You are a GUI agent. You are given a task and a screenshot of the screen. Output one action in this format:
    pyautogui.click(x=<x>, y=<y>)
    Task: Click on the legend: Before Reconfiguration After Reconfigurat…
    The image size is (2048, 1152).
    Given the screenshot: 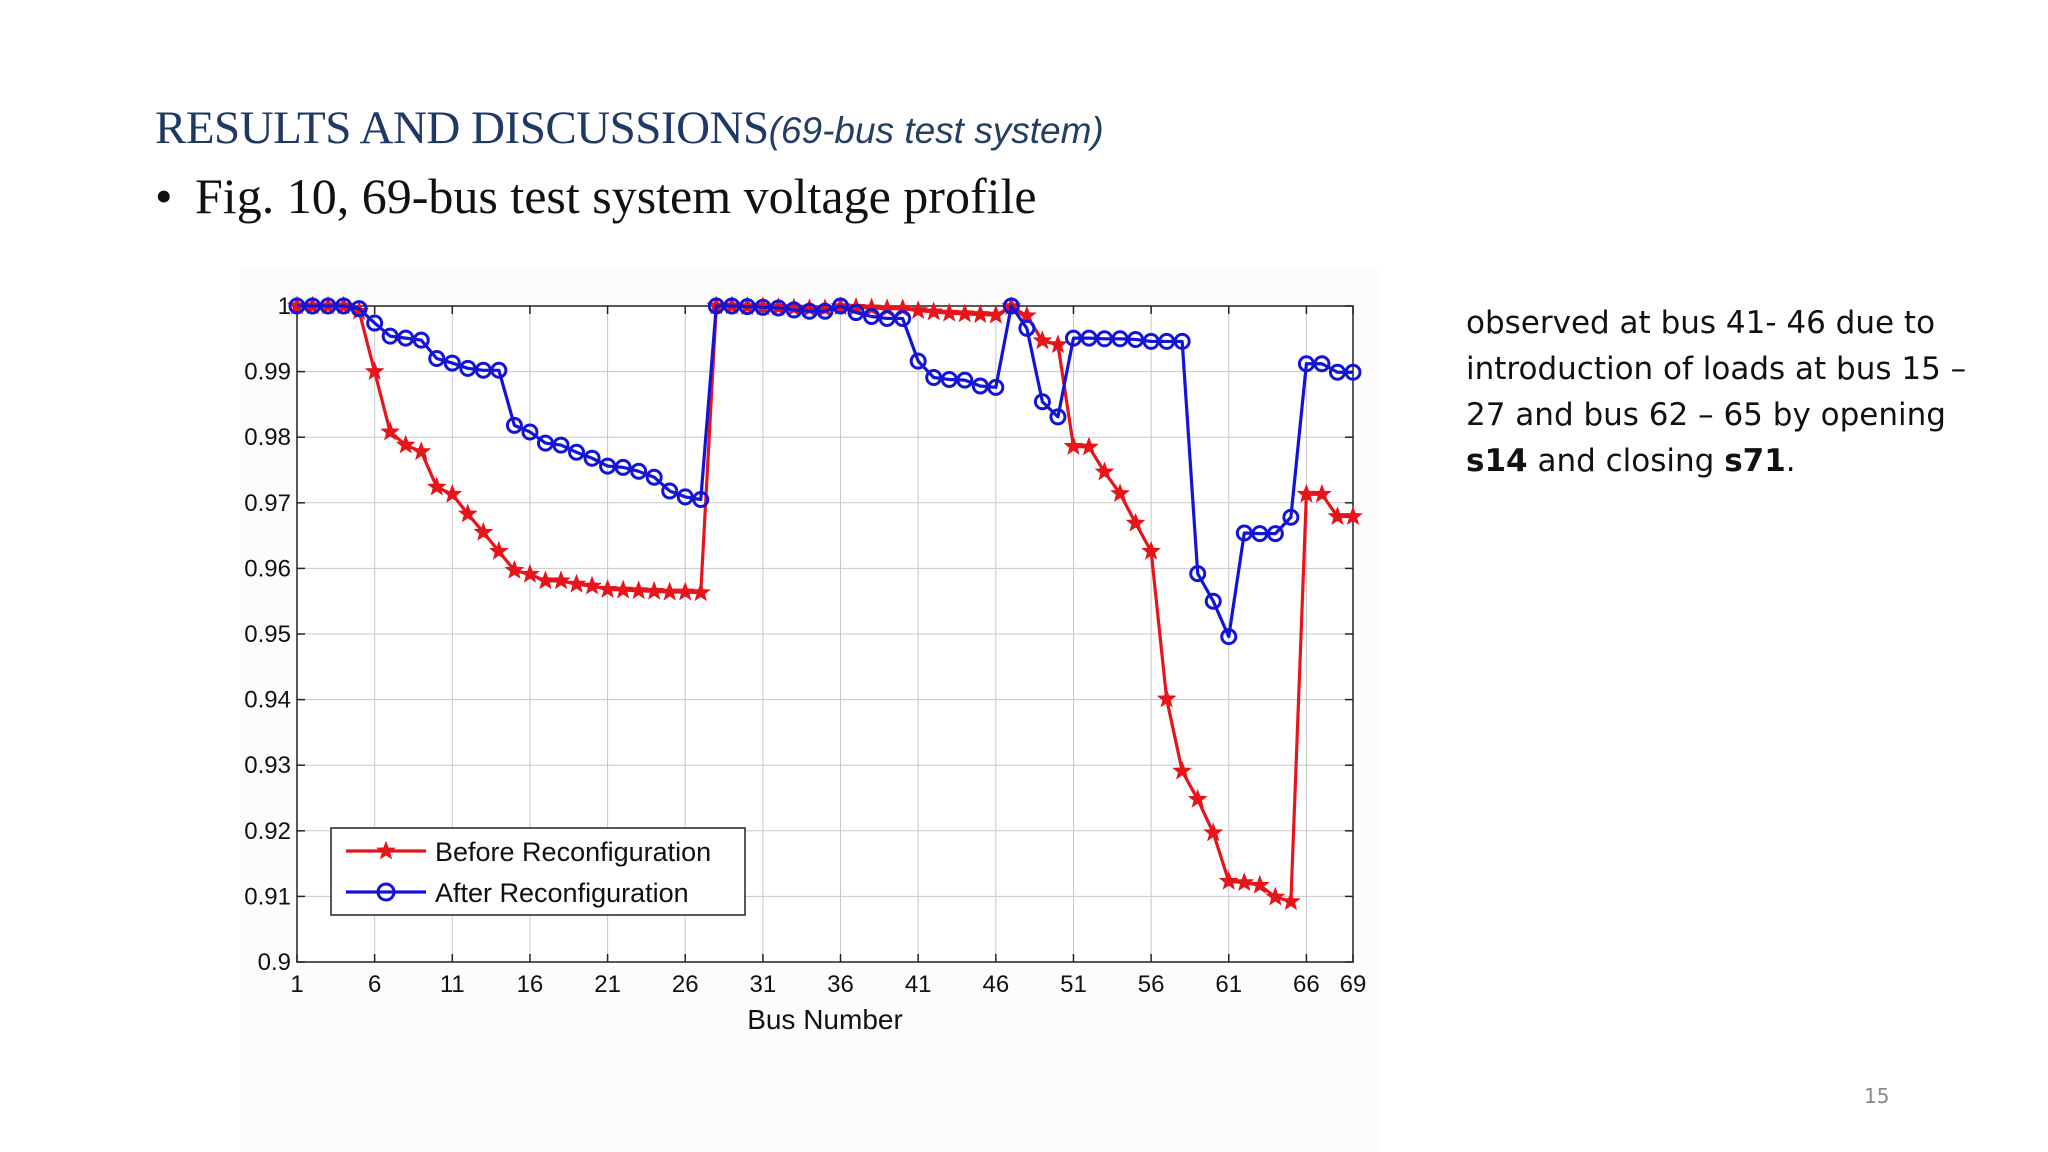 What is the action you would take?
    pyautogui.click(x=538, y=871)
    